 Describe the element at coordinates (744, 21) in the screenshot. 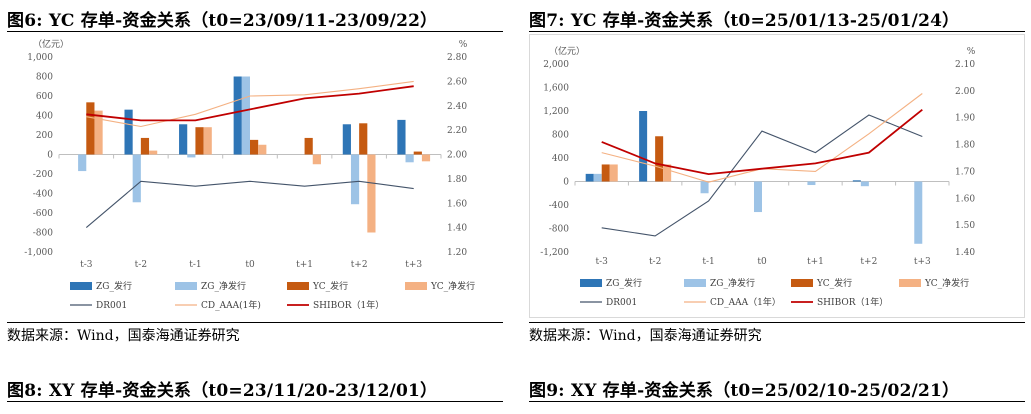

I see `figure-7-title: 图7: YC 存单-资金关系（t0=25/01/13-25/01/24）` at that location.